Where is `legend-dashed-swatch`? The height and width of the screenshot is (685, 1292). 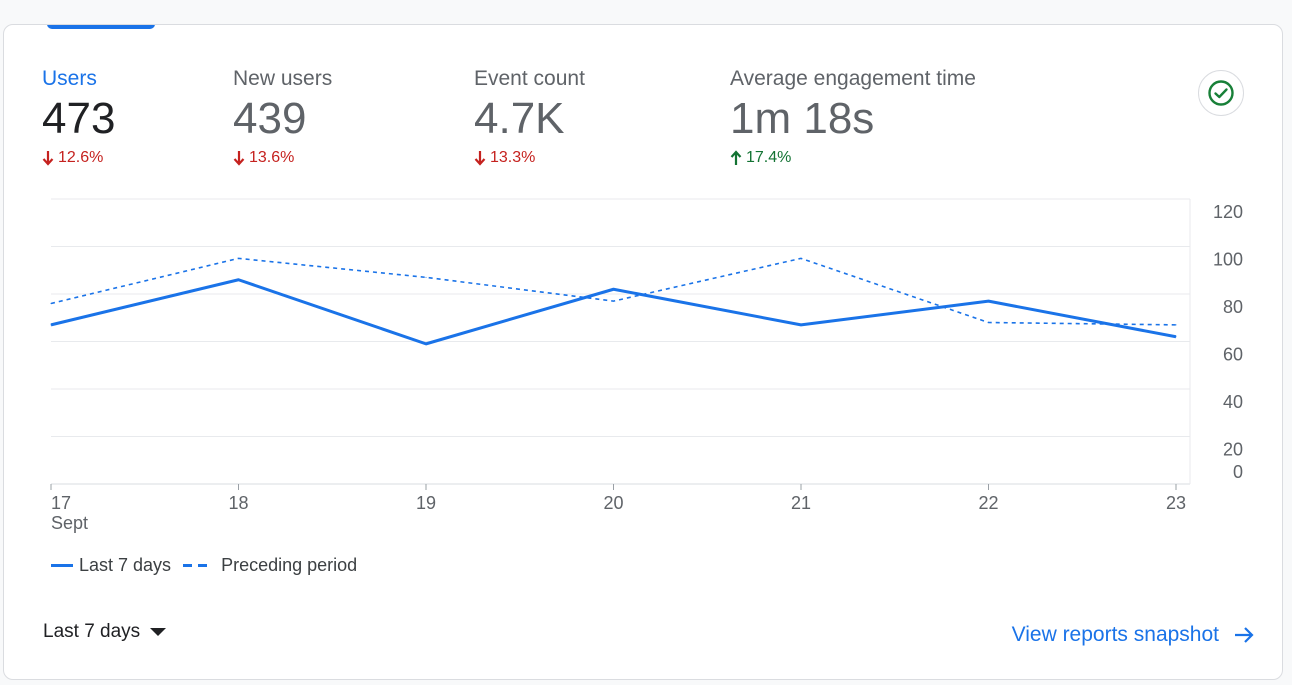 legend-dashed-swatch is located at coordinates (197, 565).